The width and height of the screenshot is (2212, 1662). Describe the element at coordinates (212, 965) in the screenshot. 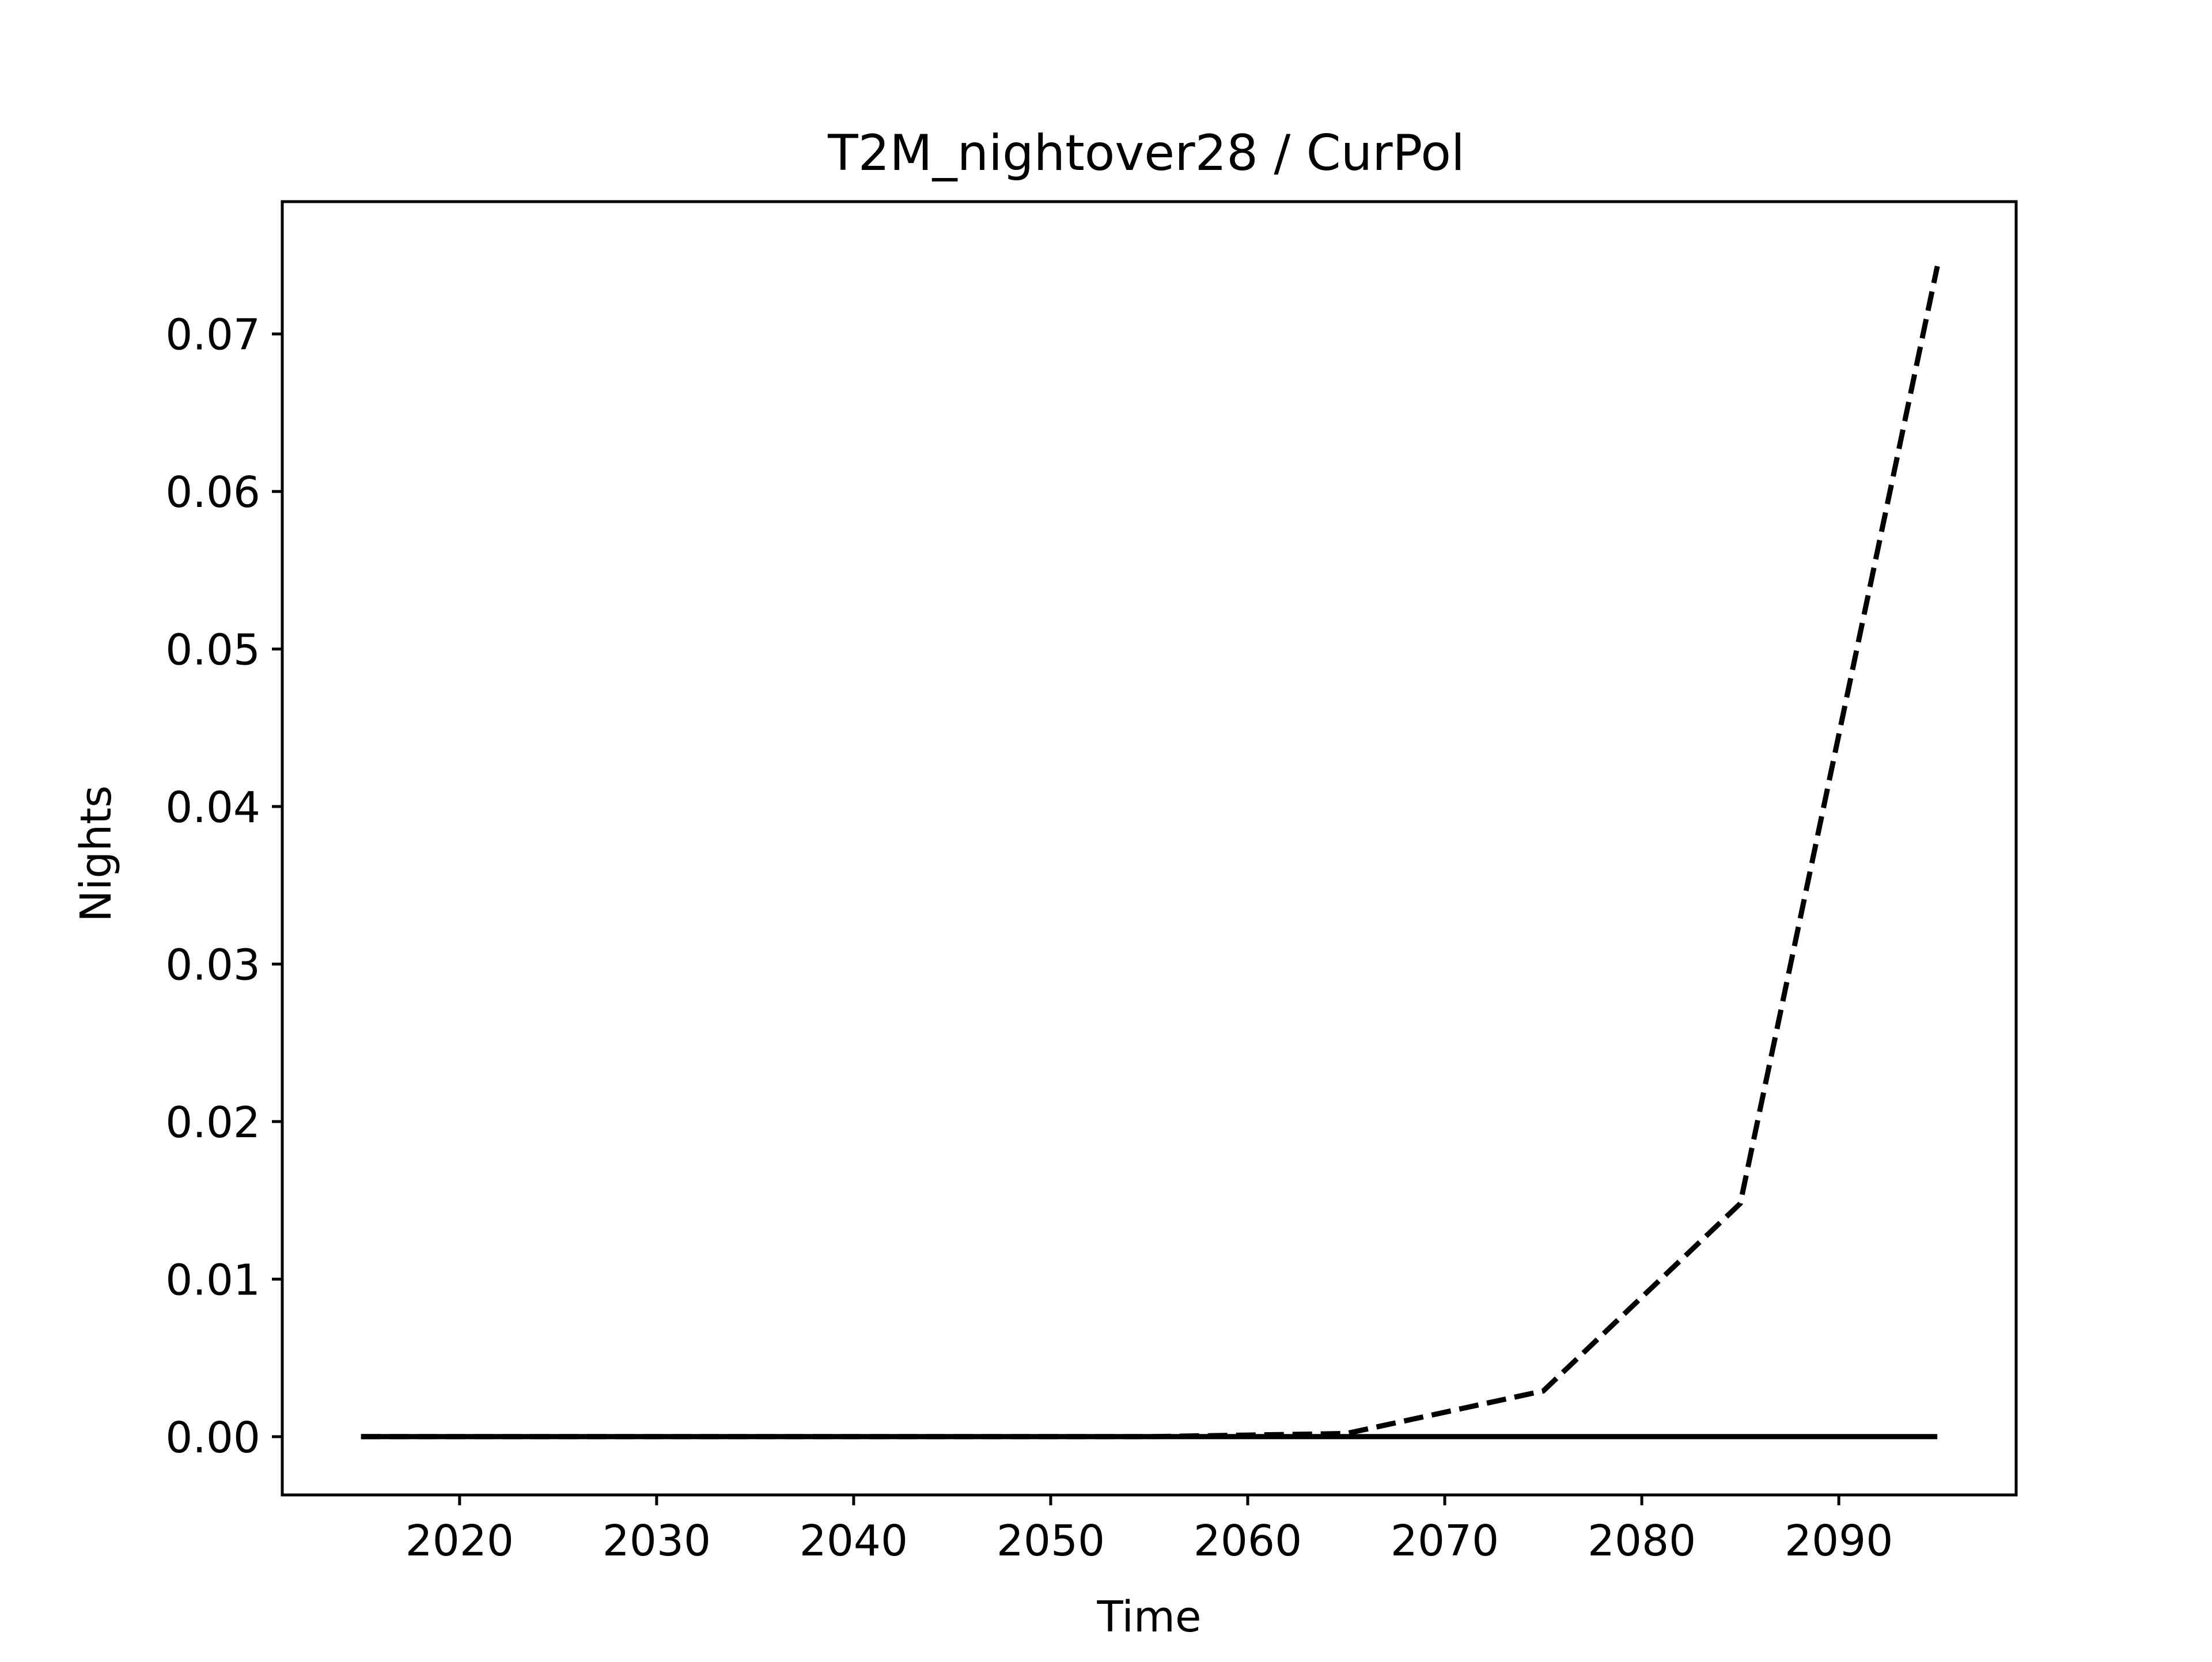

I see `y-tick-label: 0.03` at that location.